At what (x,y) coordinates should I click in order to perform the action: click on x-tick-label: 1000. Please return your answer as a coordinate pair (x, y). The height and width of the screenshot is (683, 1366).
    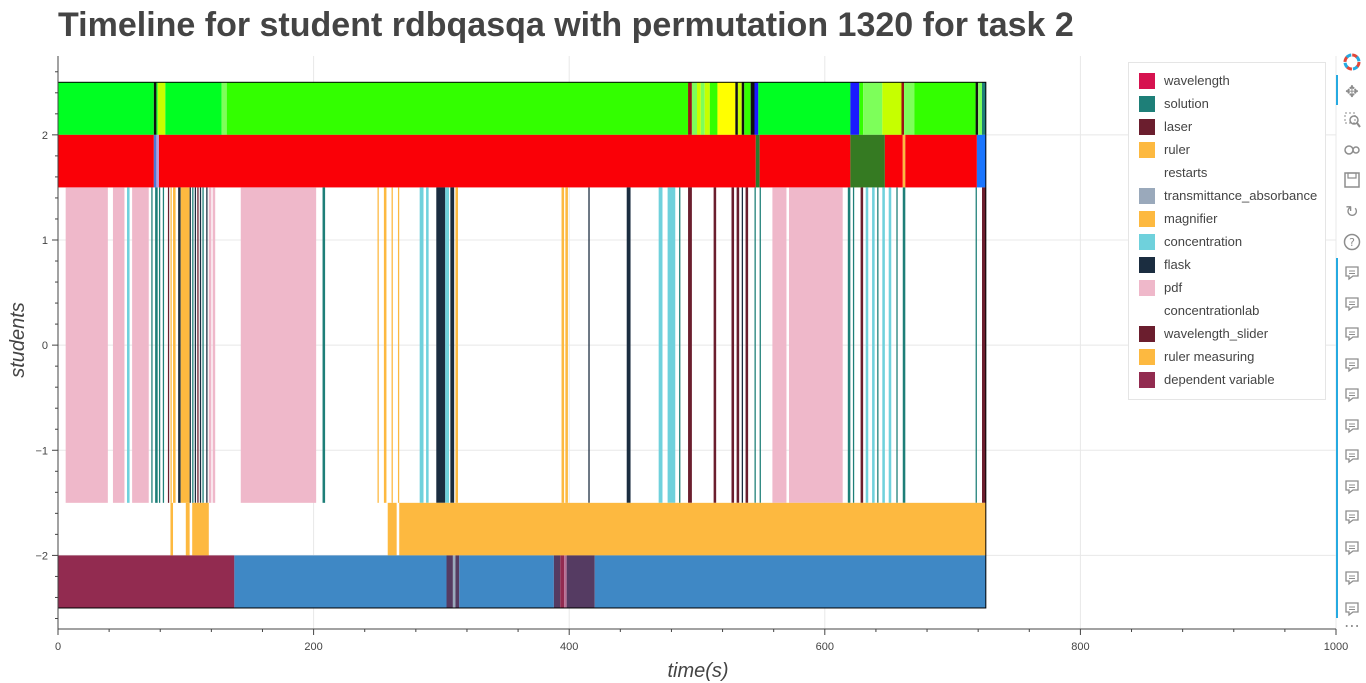
    Looking at the image, I should click on (1336, 647).